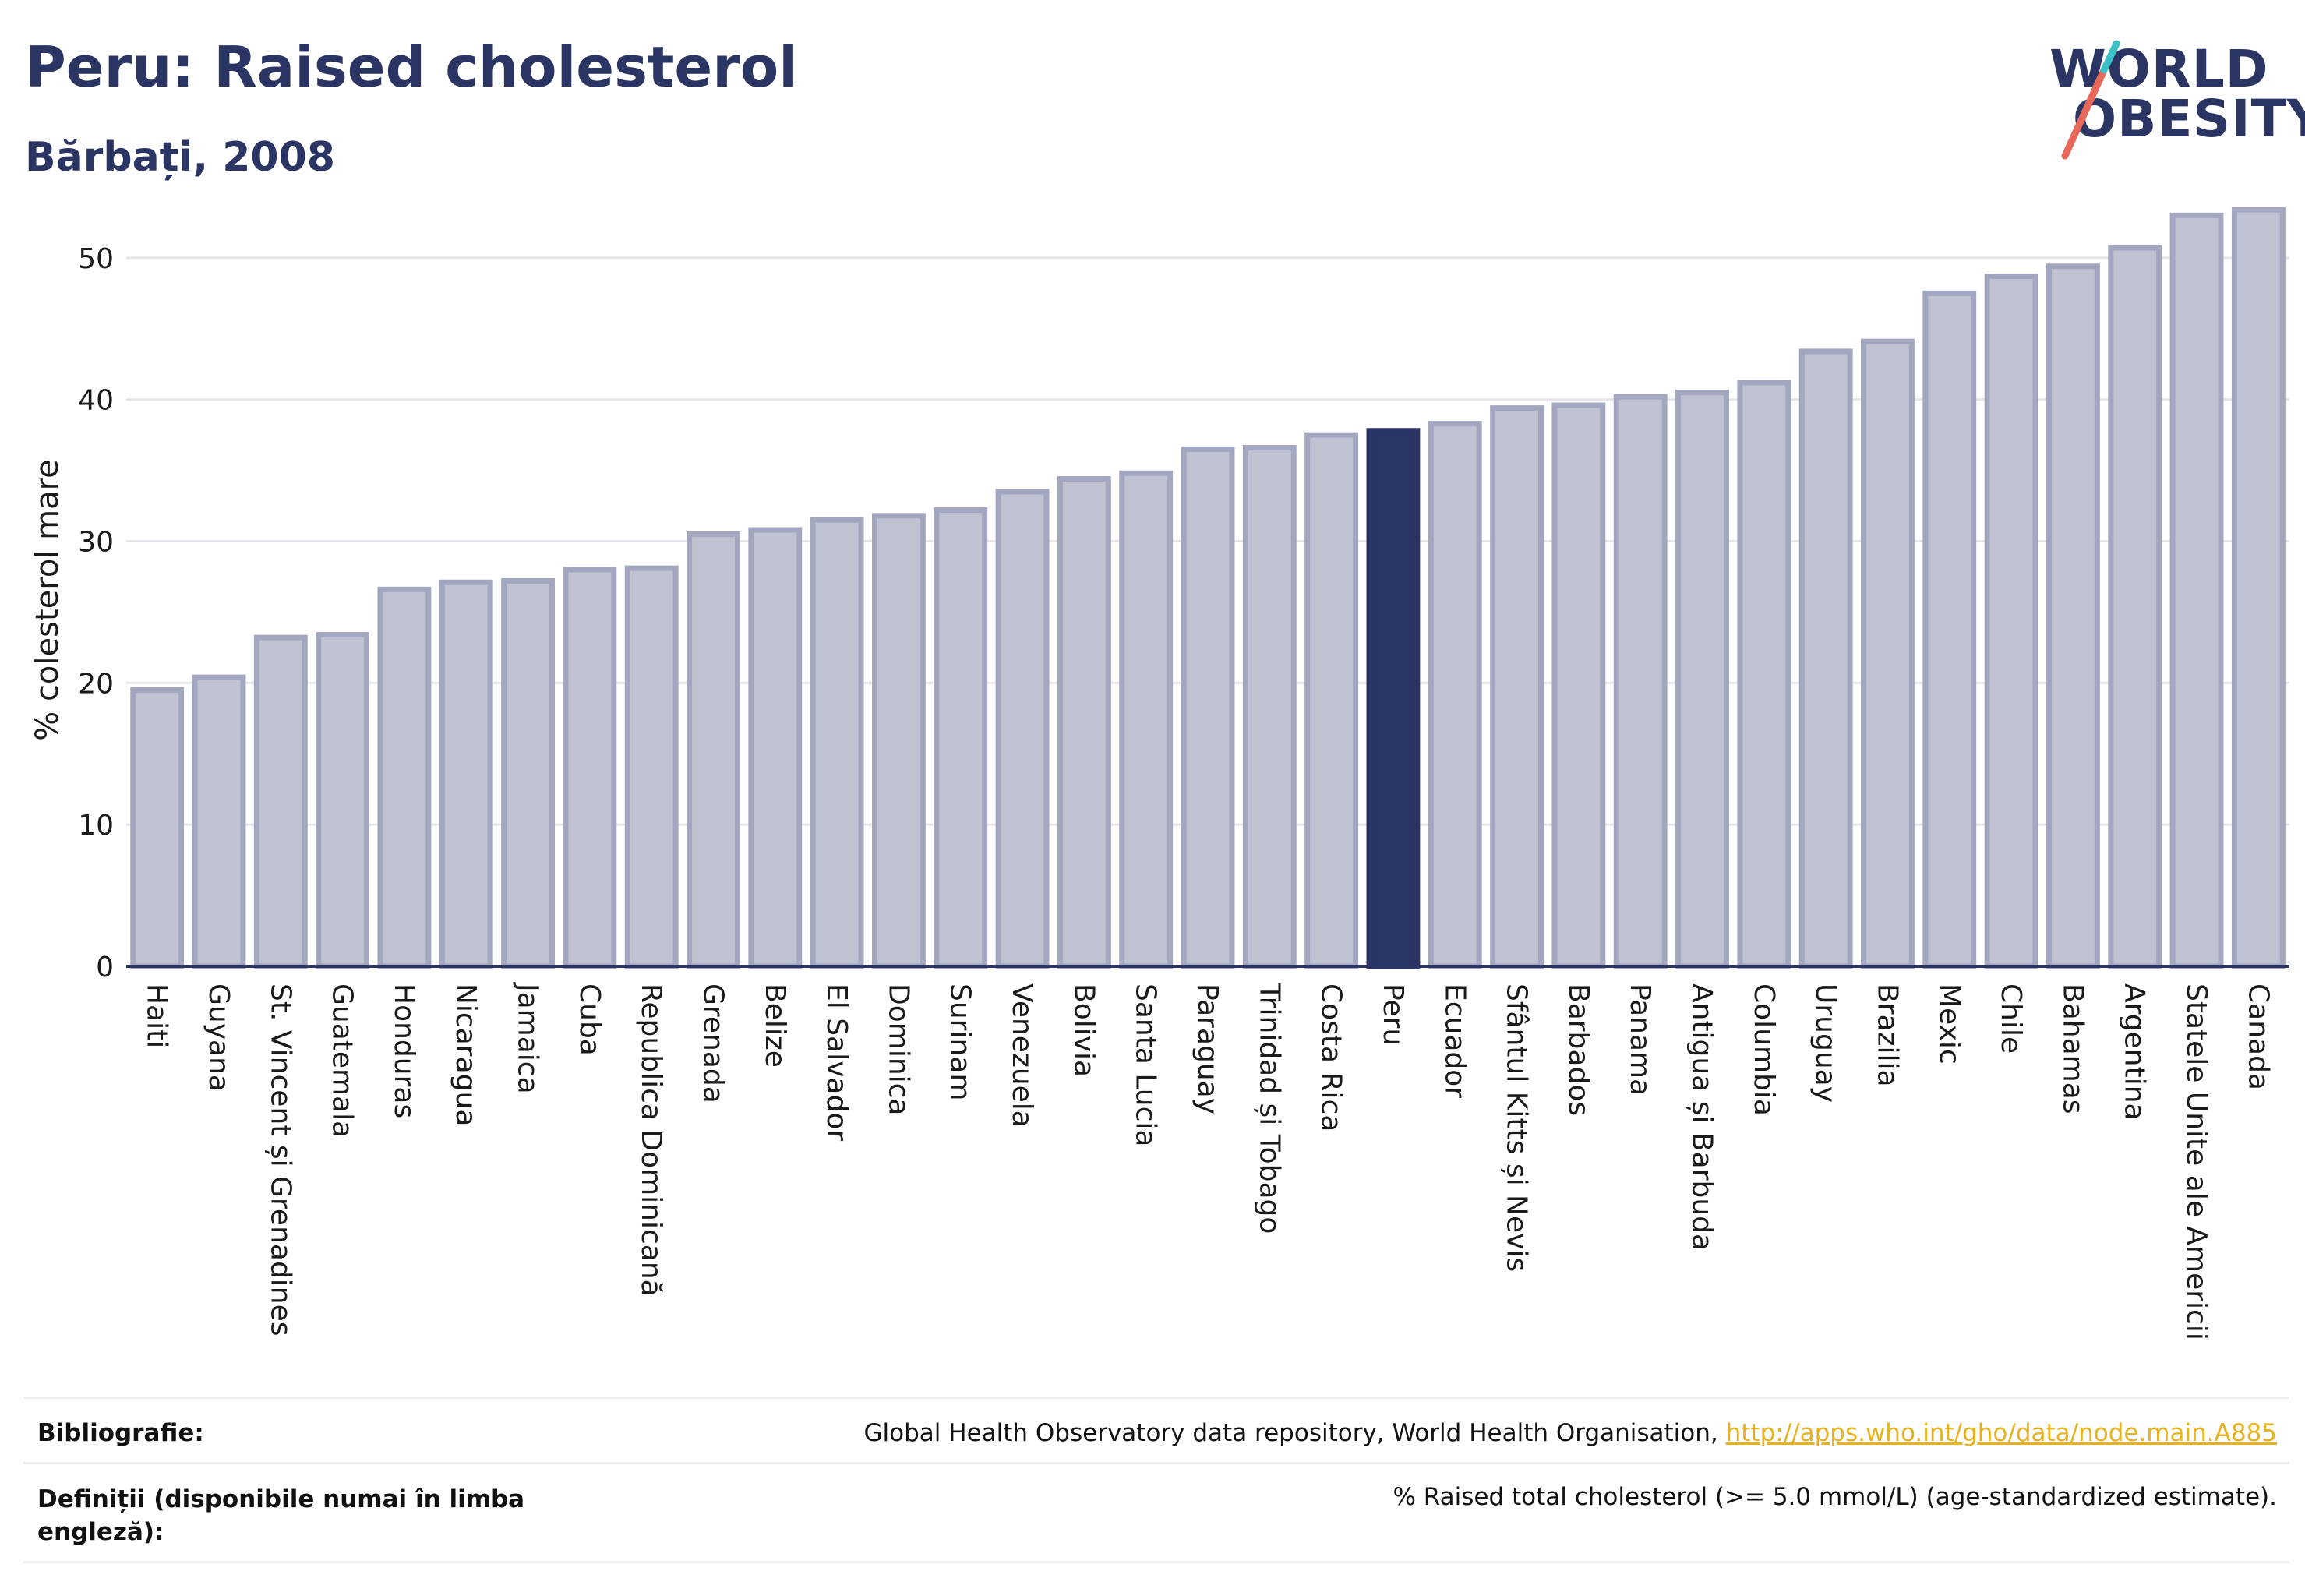  What do you see at coordinates (590, 768) in the screenshot?
I see `bar-cuba` at bounding box center [590, 768].